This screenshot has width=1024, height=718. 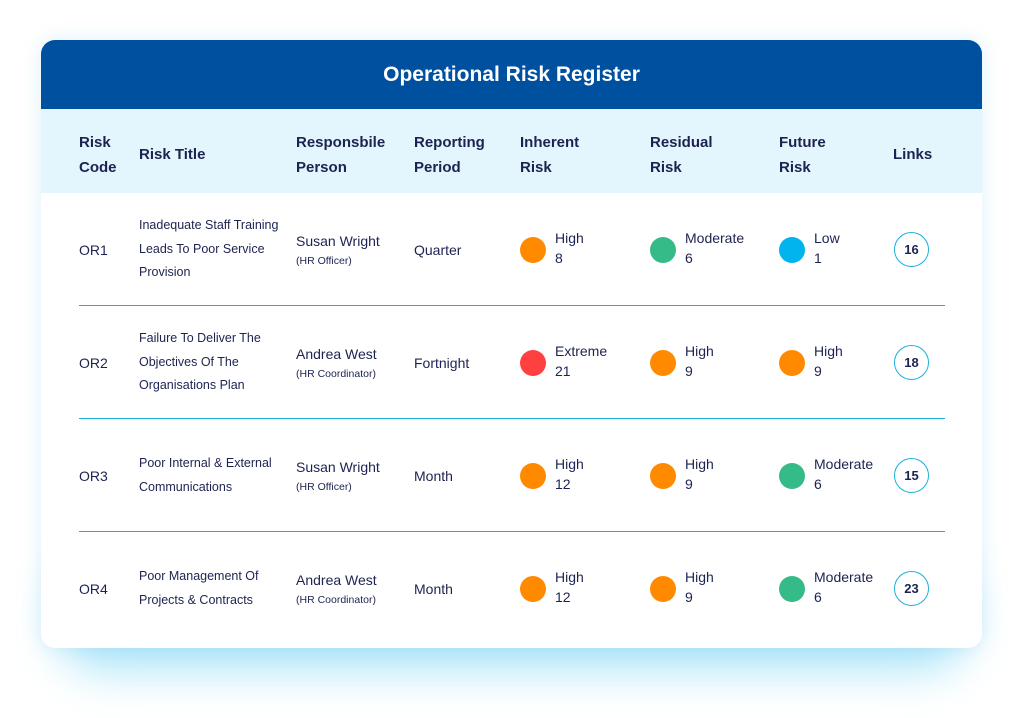 I want to click on header-line: Future, so click(x=802, y=142).